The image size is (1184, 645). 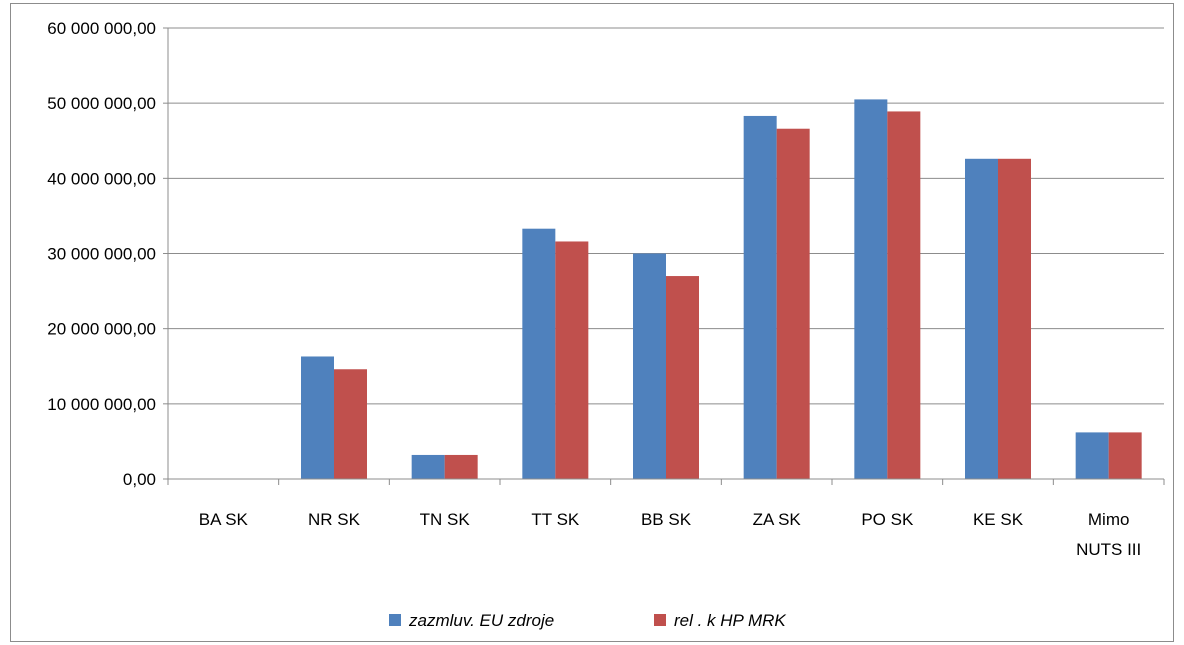 I want to click on x-tick-label: Mimo NUTS III, so click(x=1108, y=534).